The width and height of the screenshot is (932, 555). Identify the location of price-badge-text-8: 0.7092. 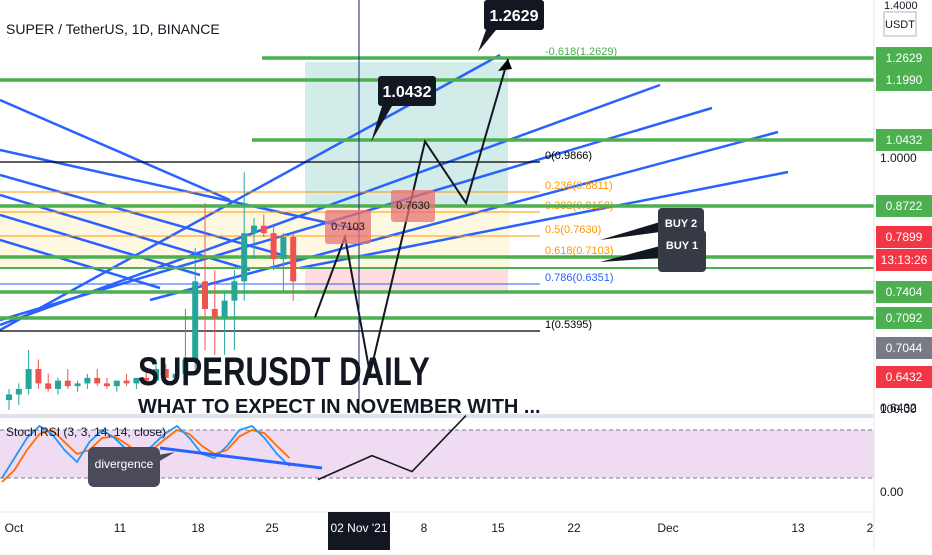
(904, 318).